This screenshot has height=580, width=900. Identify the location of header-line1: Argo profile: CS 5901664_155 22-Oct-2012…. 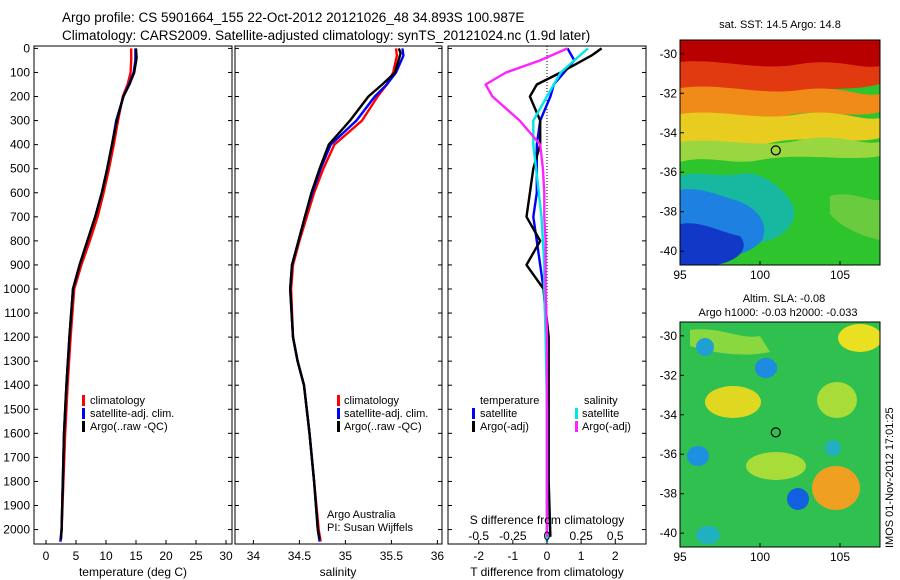
(293, 17).